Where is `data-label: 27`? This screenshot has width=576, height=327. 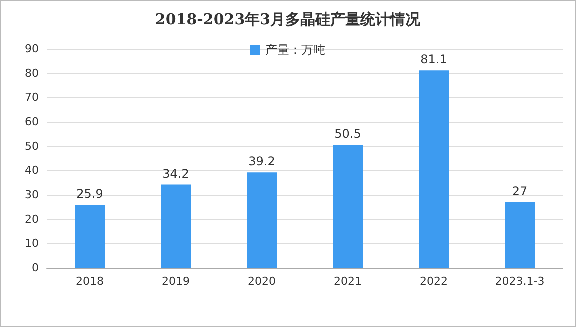 data-label: 27 is located at coordinates (520, 191).